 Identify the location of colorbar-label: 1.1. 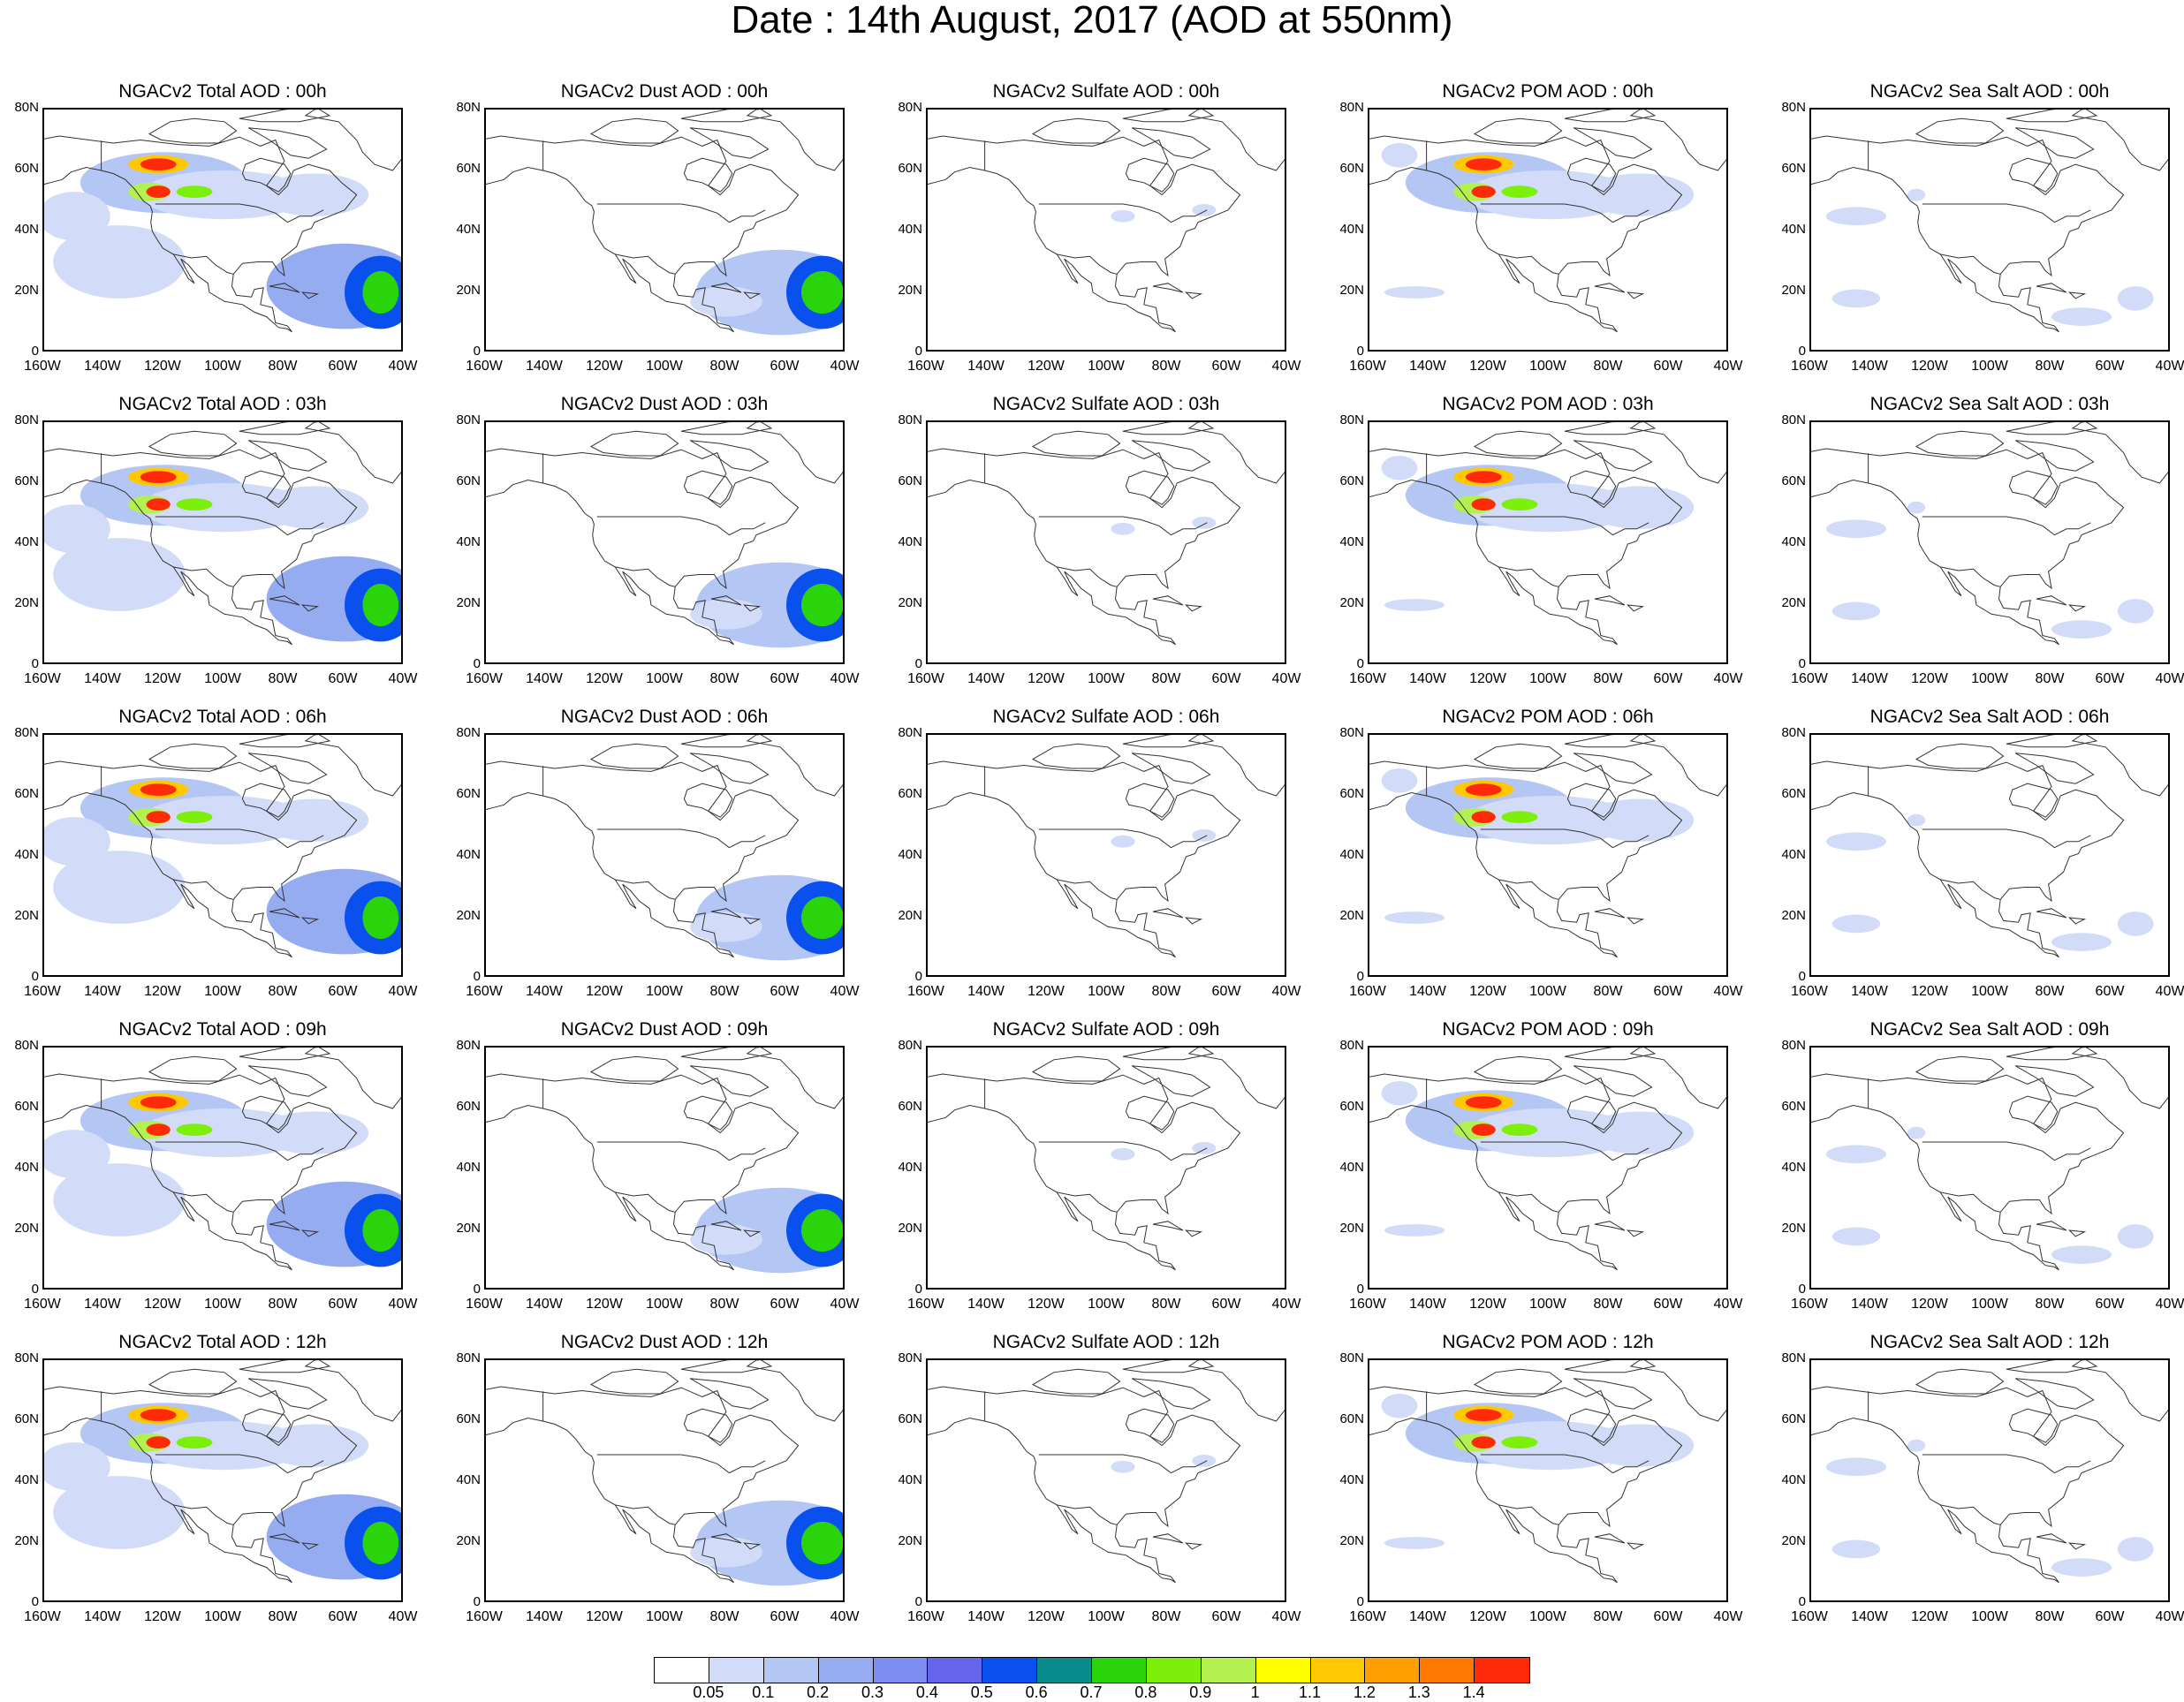
(1310, 1692).